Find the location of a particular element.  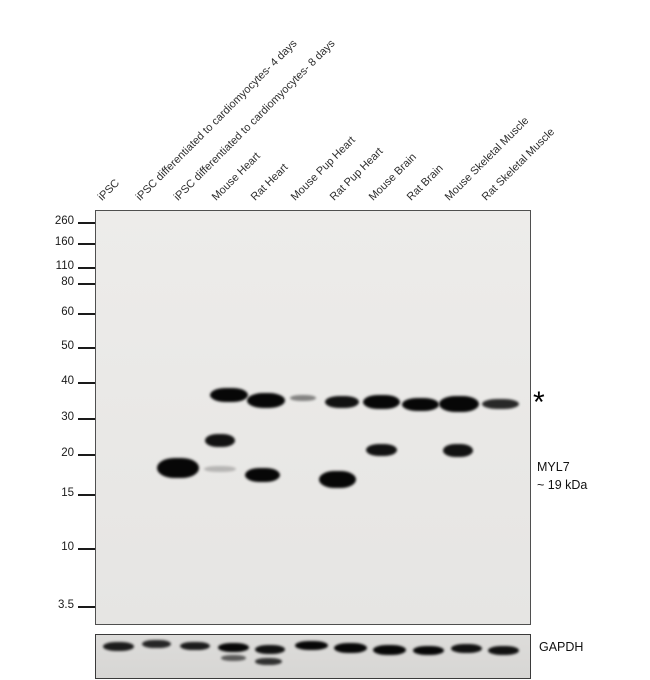

loading-control-label: GAPDH is located at coordinates (561, 647).